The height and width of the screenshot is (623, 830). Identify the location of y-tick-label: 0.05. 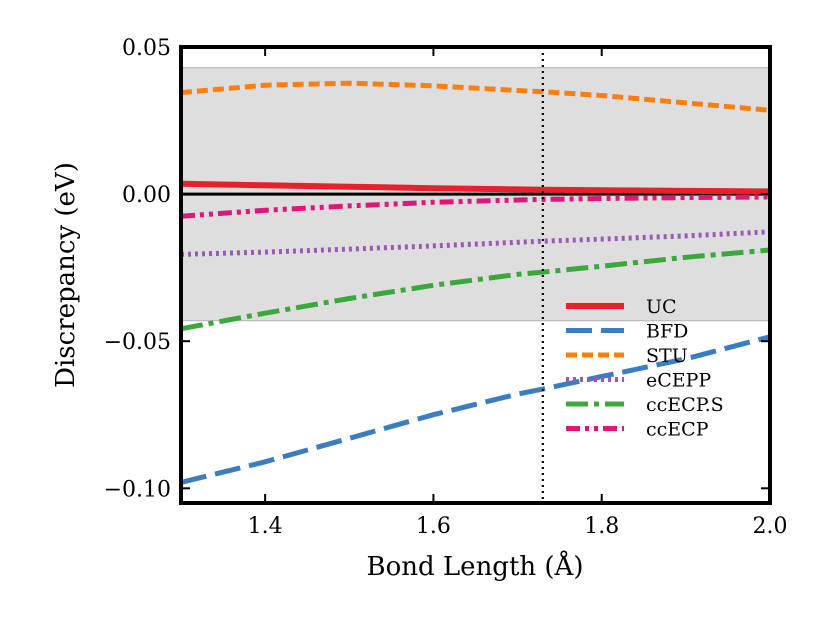
(146, 48).